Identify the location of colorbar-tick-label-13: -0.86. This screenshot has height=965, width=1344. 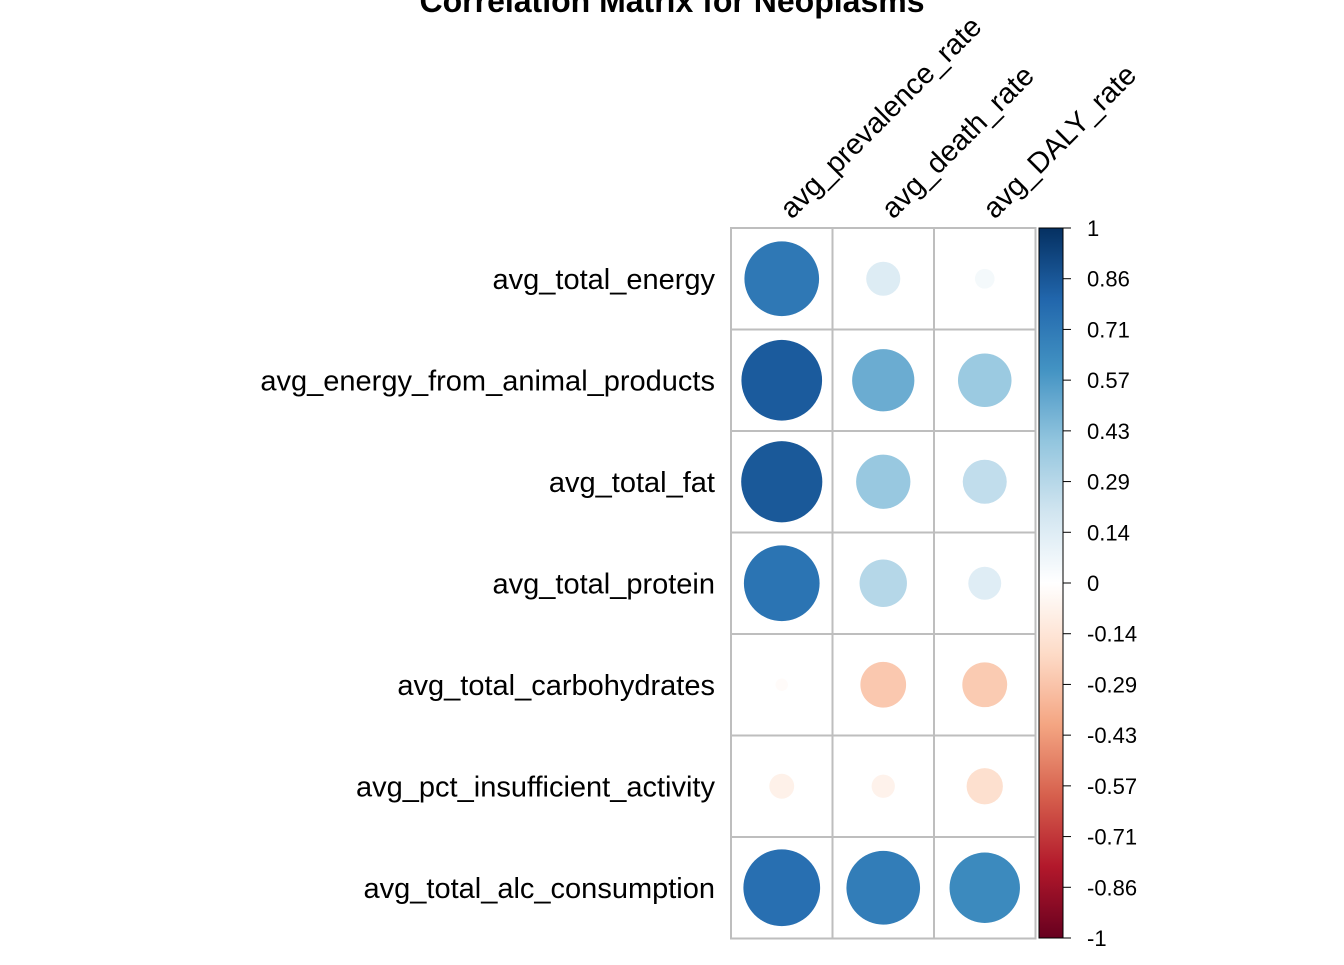
(1112, 887).